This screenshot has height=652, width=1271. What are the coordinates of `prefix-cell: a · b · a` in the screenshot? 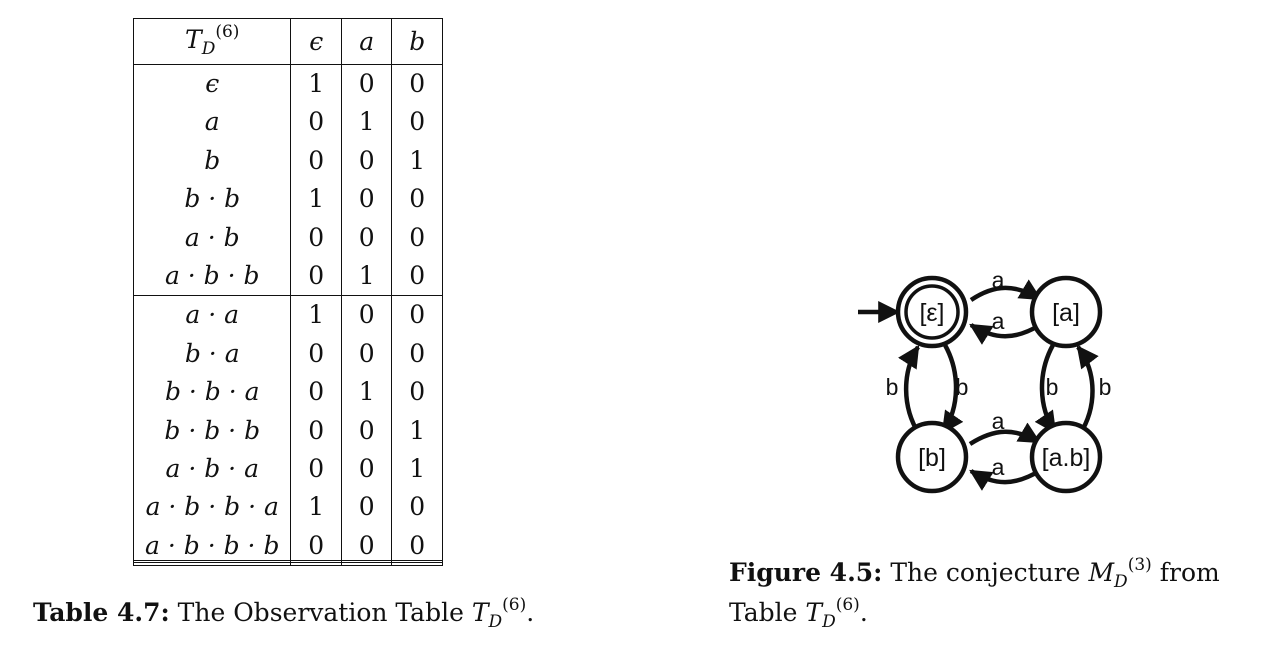 It's located at (212, 469).